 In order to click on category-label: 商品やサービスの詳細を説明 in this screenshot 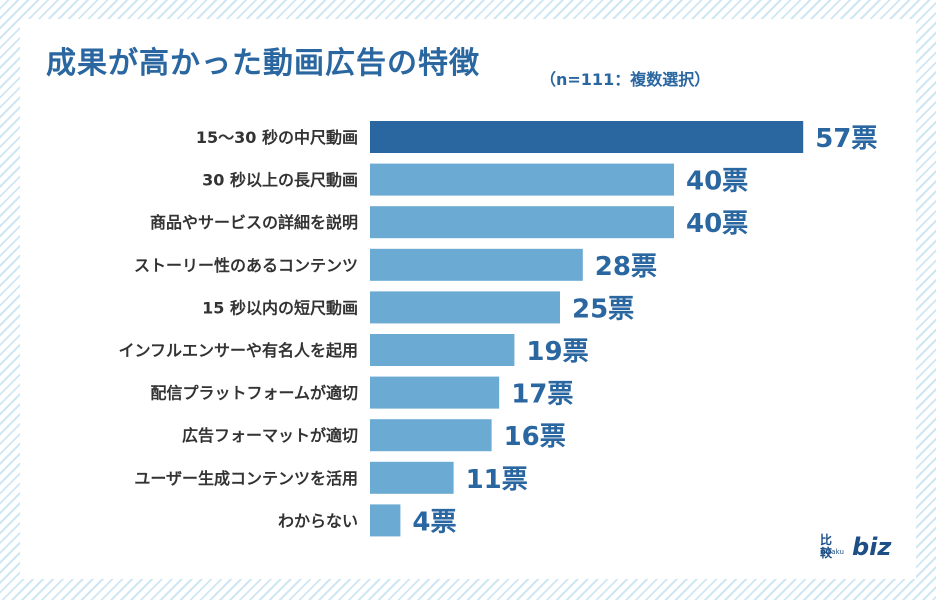, I will do `click(254, 222)`.